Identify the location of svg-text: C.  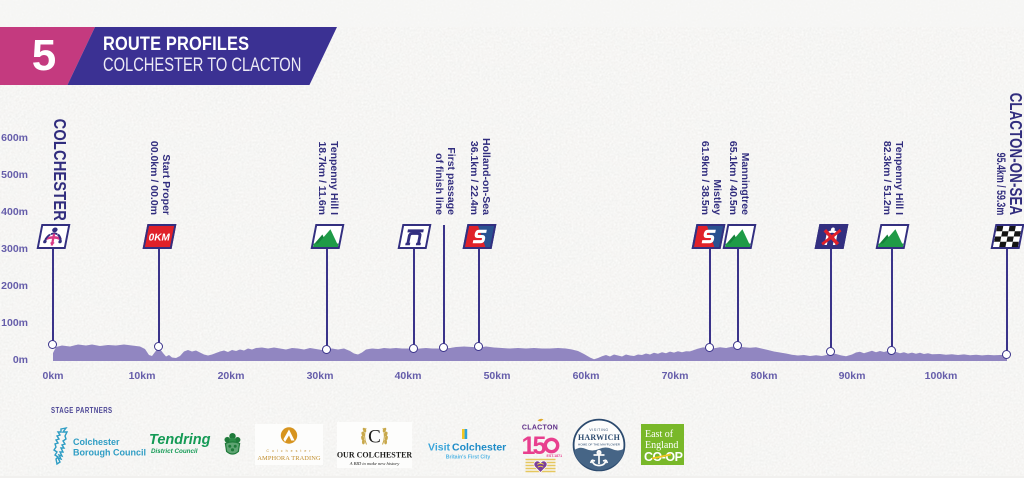
(374, 437).